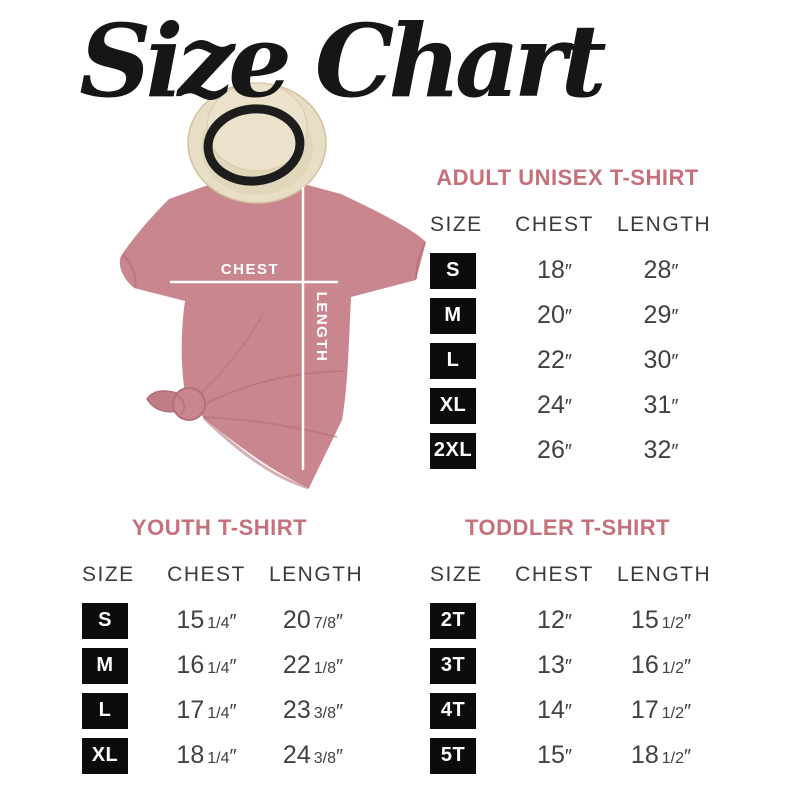 Image resolution: width=800 pixels, height=800 pixels. I want to click on chest-line-label: CHEST, so click(250, 269).